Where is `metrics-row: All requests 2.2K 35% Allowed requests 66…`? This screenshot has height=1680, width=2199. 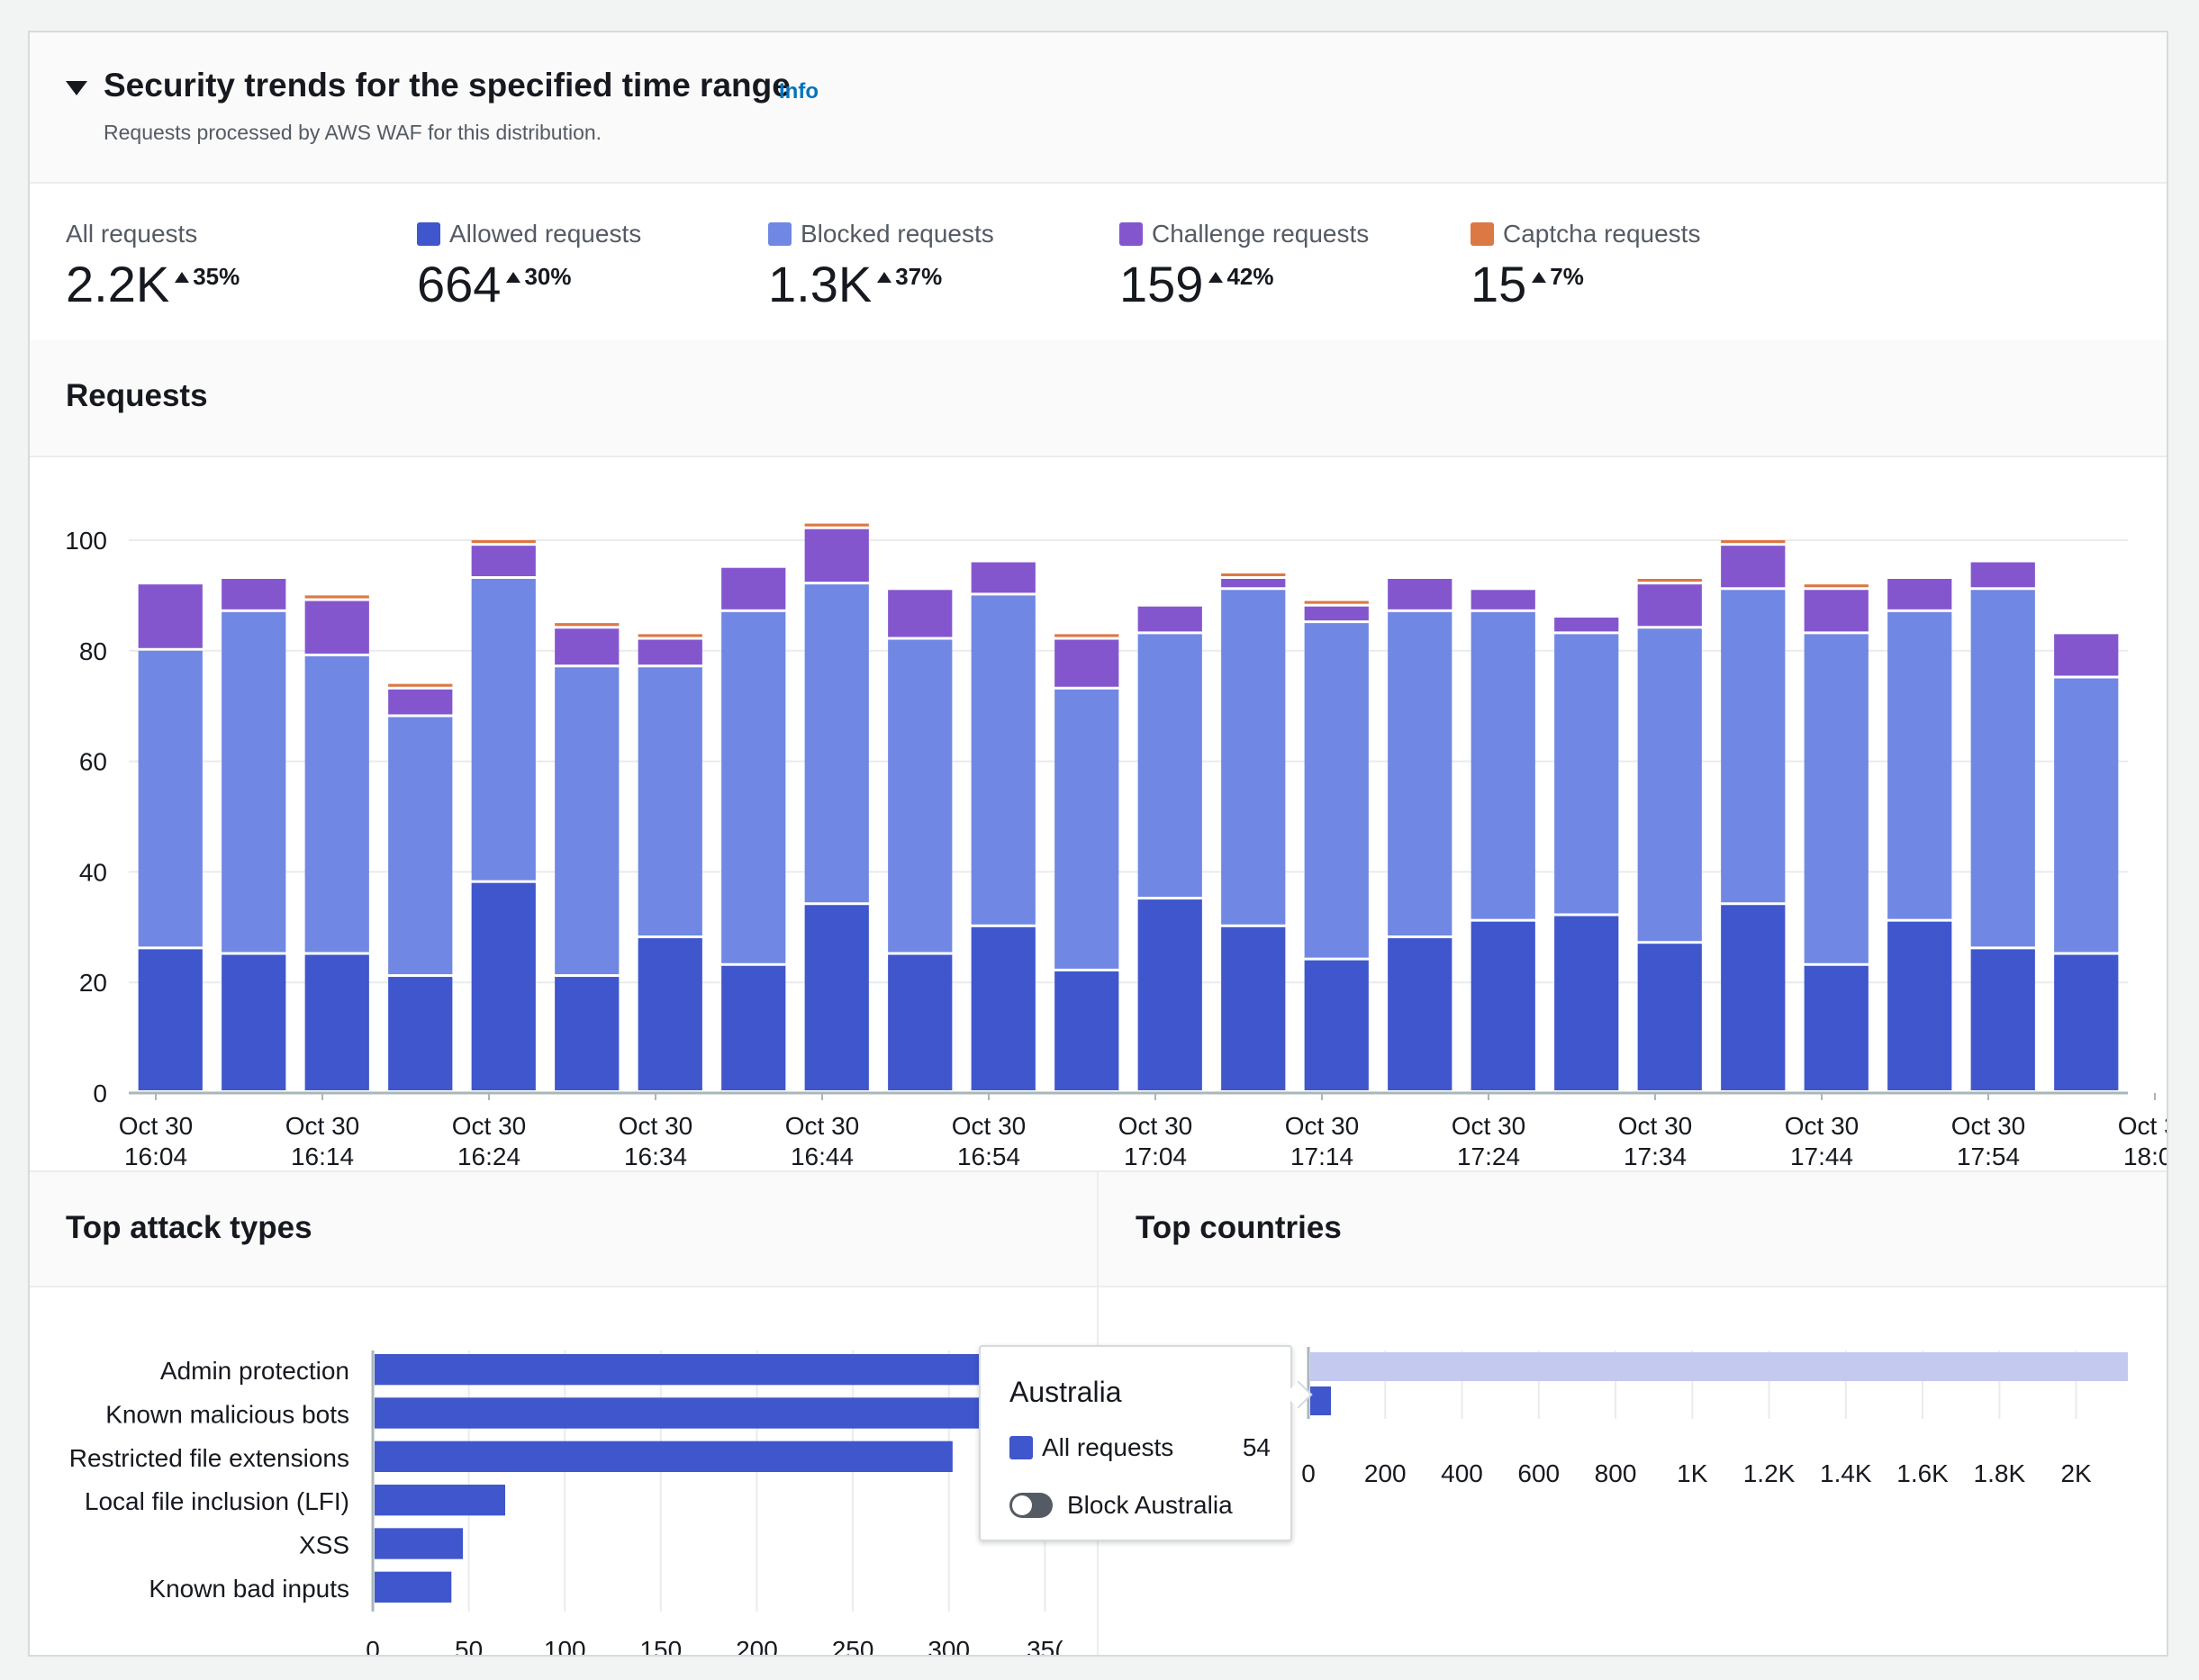 metrics-row: All requests 2.2K 35% Allowed requests 66… is located at coordinates (1098, 263).